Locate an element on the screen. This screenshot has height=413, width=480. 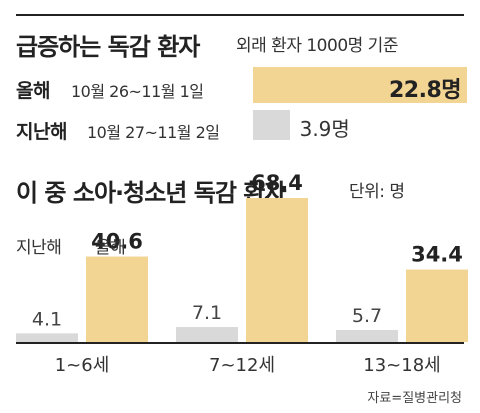
unit-label: 단위: 명 is located at coordinates (377, 192).